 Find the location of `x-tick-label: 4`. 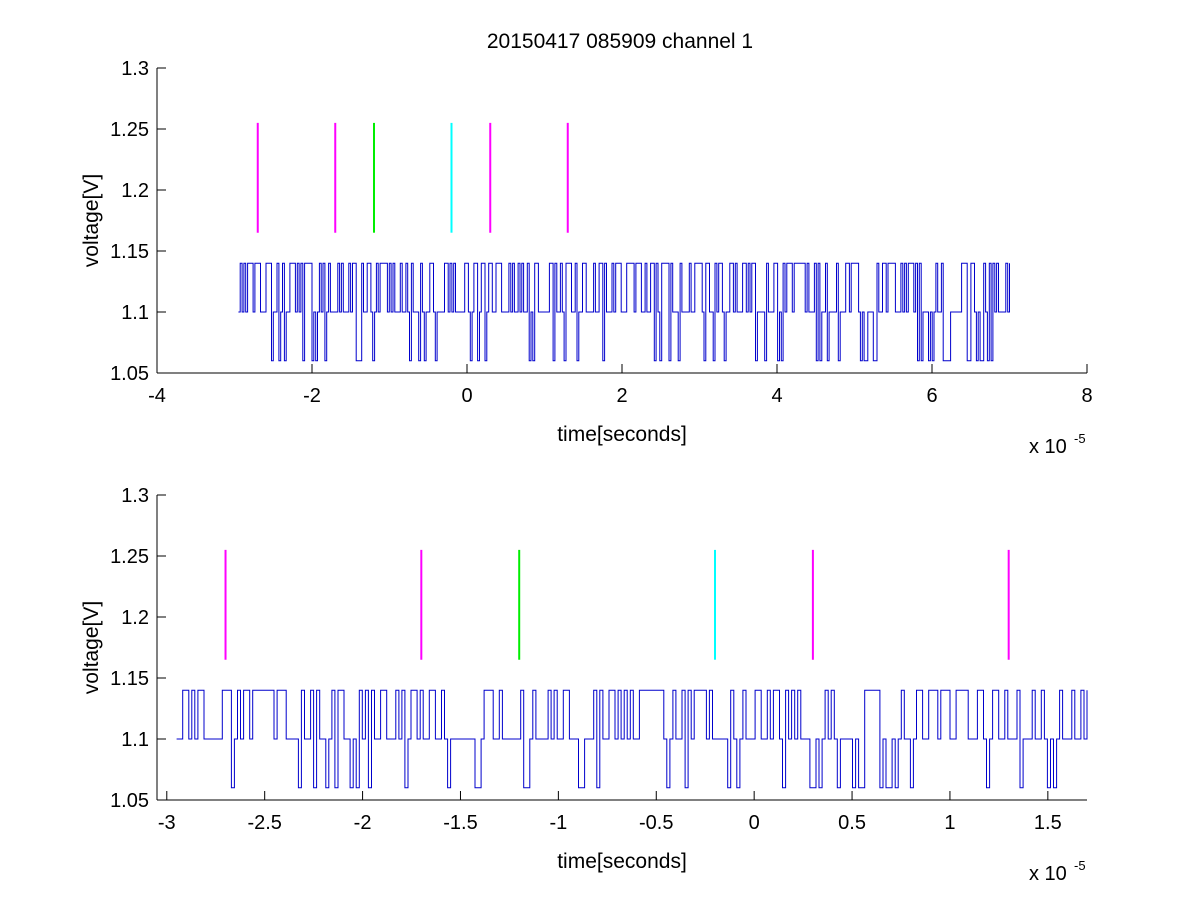

x-tick-label: 4 is located at coordinates (776, 396).